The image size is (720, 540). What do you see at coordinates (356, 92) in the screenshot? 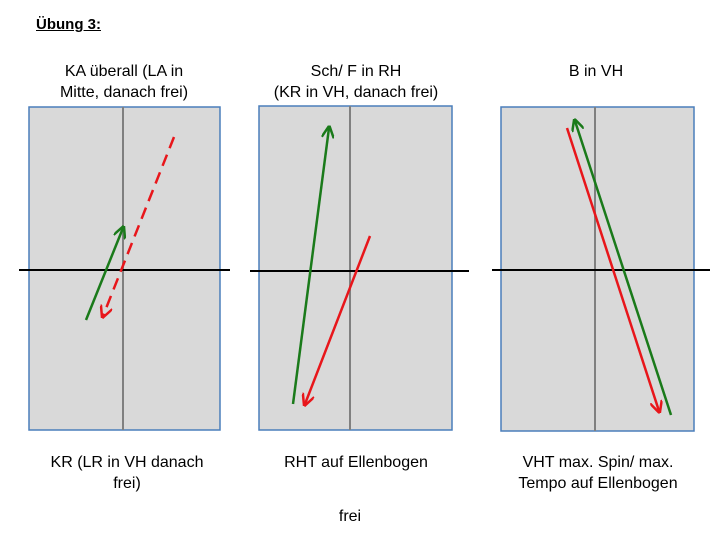
I see `panel-2-top-label-line2: (KR in VH, danach frei)` at bounding box center [356, 92].